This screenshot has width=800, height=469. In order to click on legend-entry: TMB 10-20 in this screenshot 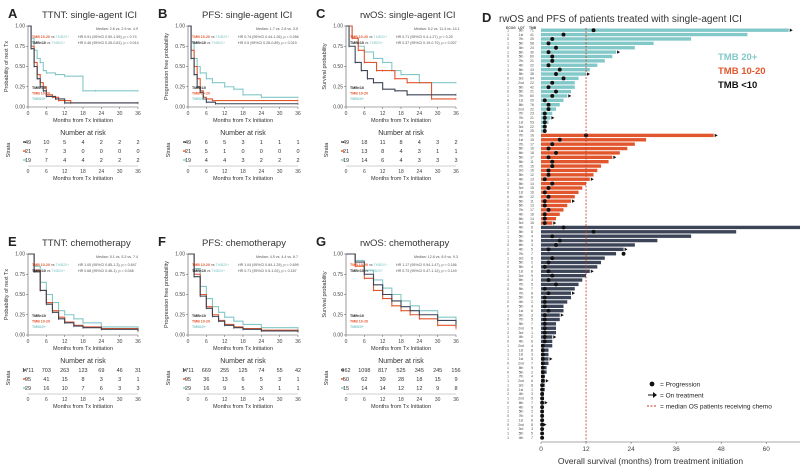, I will do `click(359, 322)`.